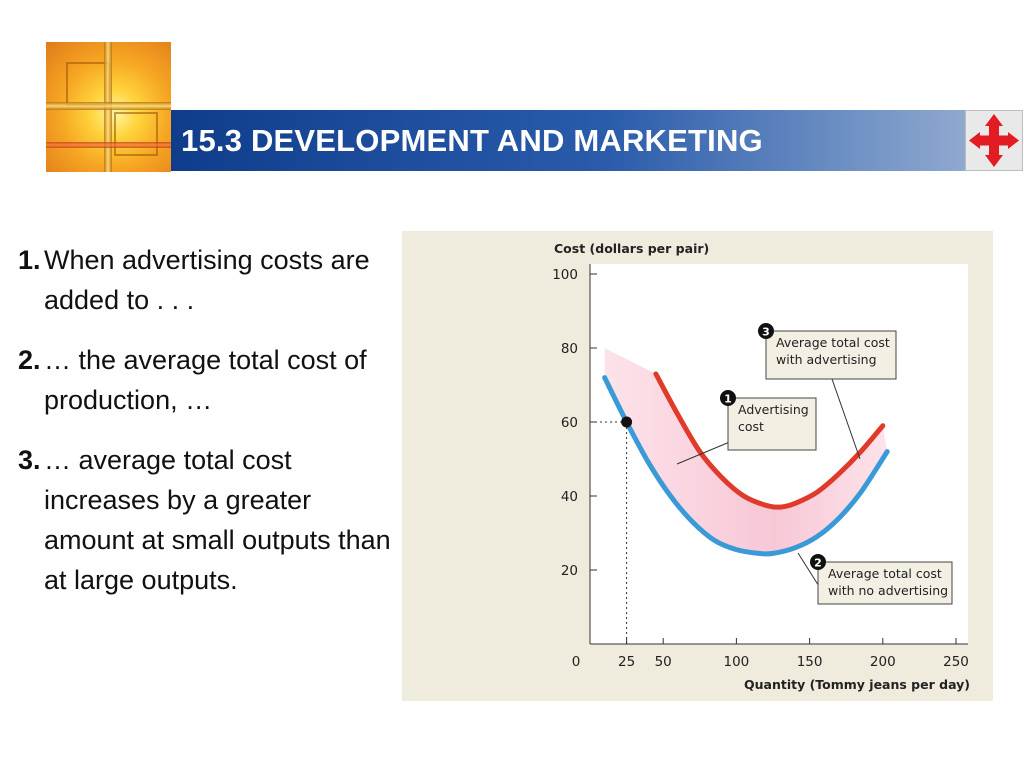 The width and height of the screenshot is (1024, 768). What do you see at coordinates (751, 426) in the screenshot?
I see `callout-text-line: cost` at bounding box center [751, 426].